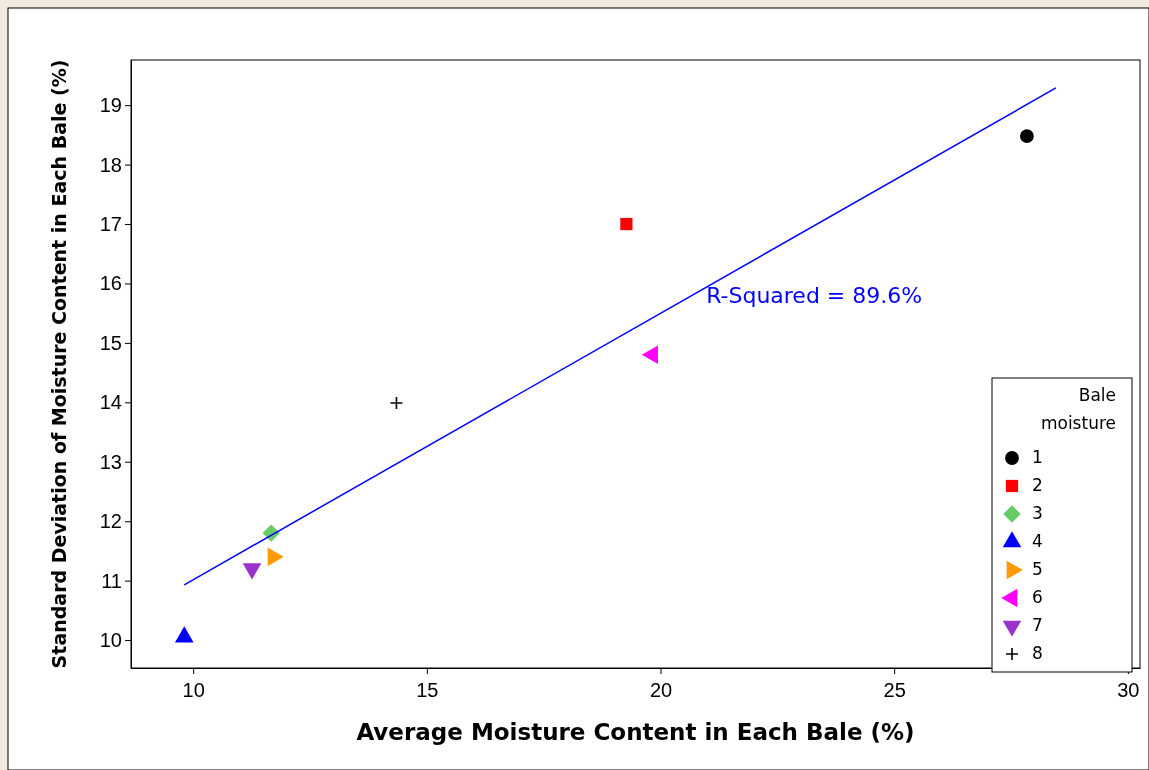 The height and width of the screenshot is (770, 1149). I want to click on x-tick-label: 20, so click(661, 690).